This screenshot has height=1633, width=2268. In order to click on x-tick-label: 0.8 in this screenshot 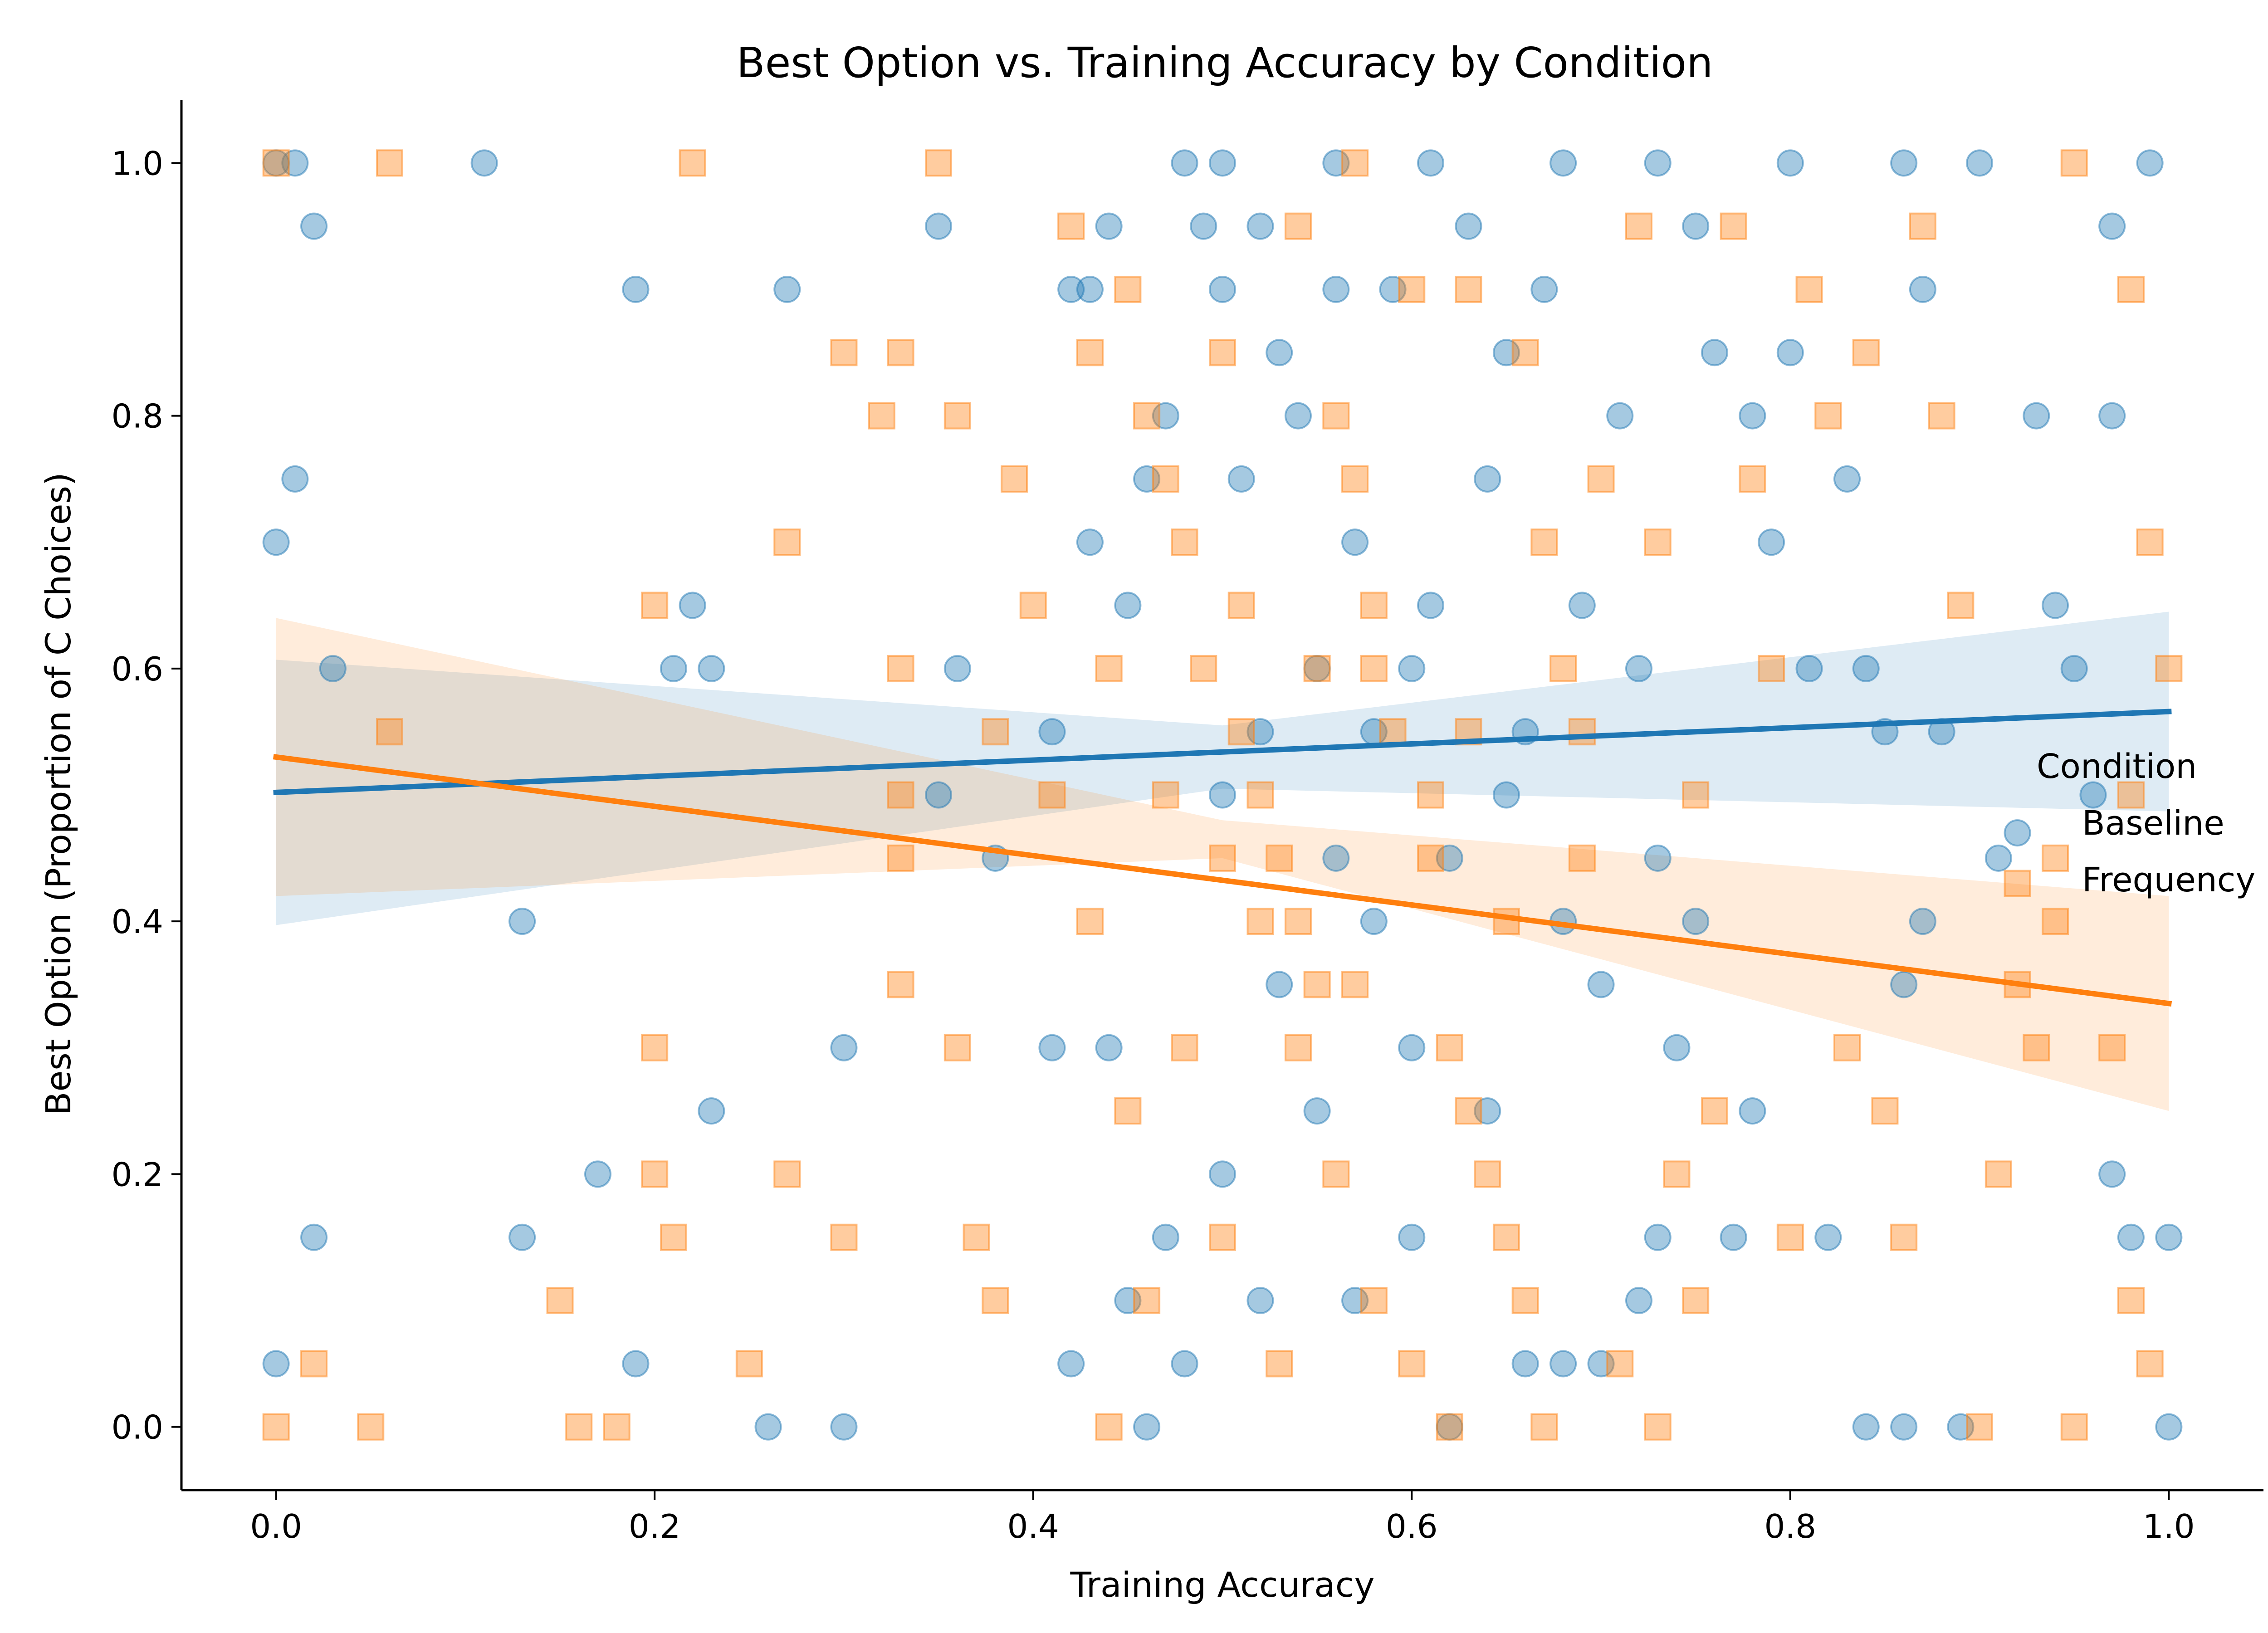, I will do `click(1791, 1526)`.